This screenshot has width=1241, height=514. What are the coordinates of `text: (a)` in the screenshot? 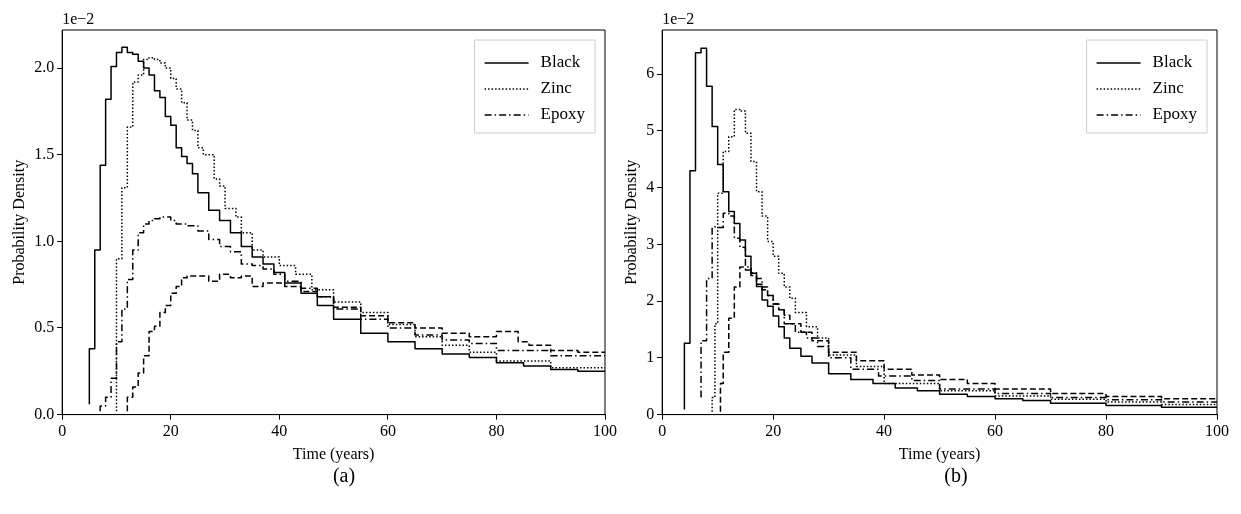 It's located at (344, 475).